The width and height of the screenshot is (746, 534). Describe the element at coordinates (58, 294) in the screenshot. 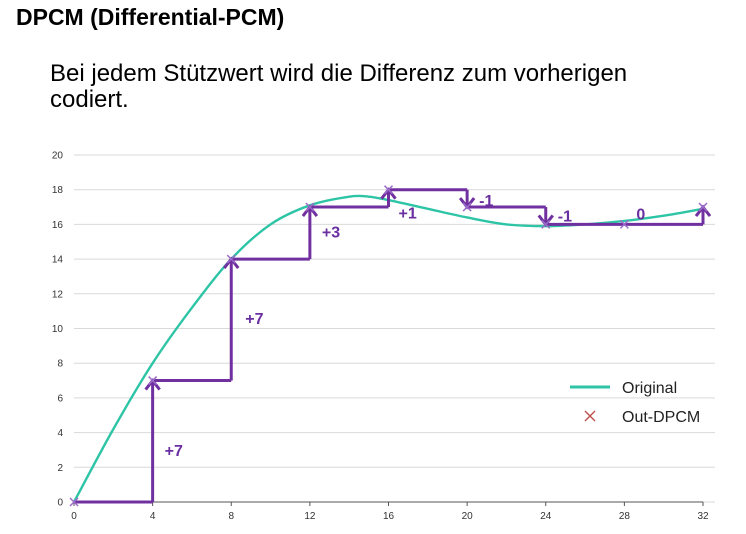

I see `y-tick-label: 12` at that location.